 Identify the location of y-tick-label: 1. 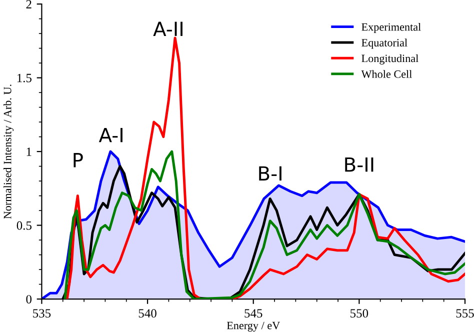
(29, 152).